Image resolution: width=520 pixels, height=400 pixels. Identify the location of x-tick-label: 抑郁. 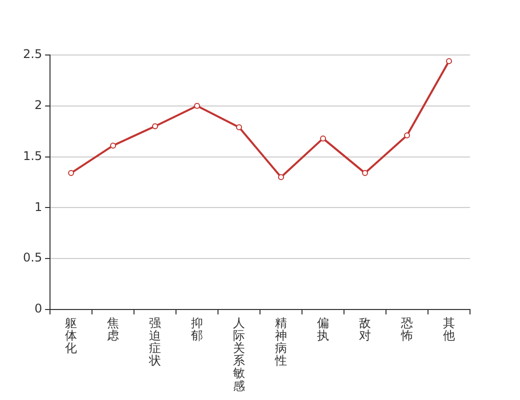
(197, 329).